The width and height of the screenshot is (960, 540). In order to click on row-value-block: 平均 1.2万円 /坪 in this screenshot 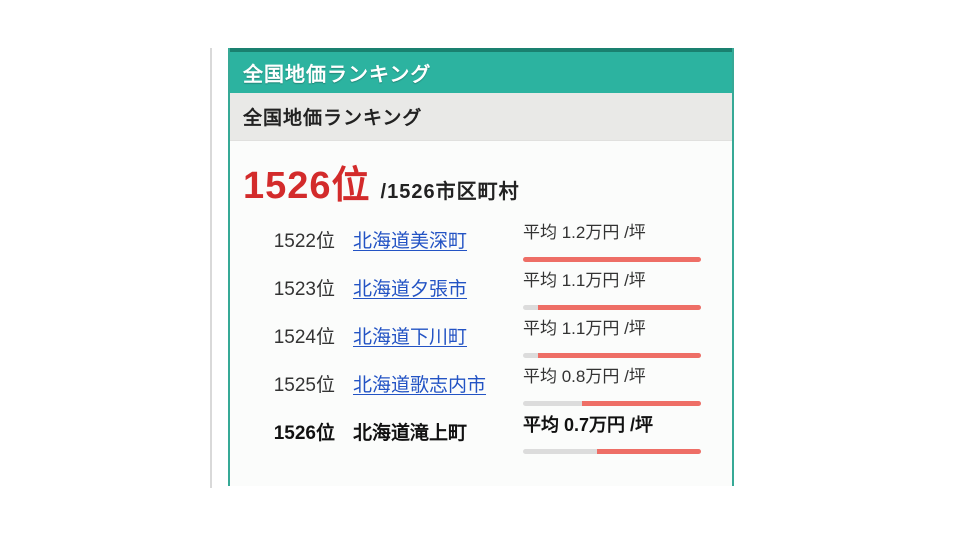, I will do `click(613, 241)`.